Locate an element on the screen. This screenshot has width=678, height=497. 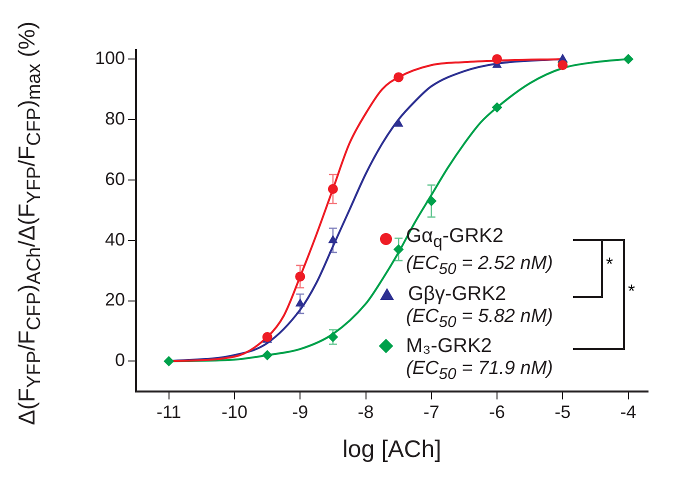
annotation: (EC$_{50}$ = 5.82 nM) is located at coordinates (479, 318).